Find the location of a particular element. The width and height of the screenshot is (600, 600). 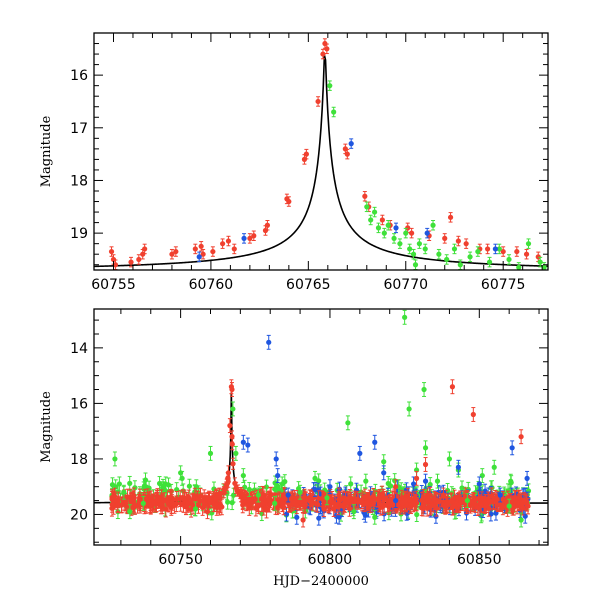

x-tick-label: 60755 is located at coordinates (113, 285).